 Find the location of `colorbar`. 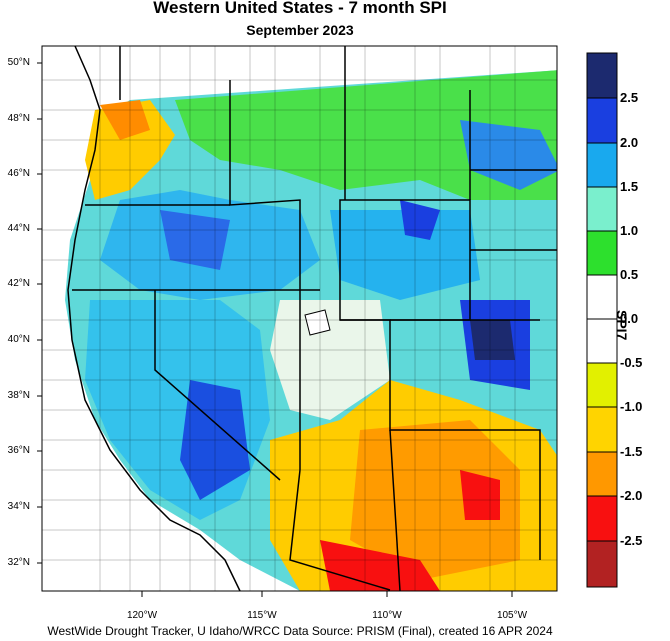

colorbar is located at coordinates (602, 320).